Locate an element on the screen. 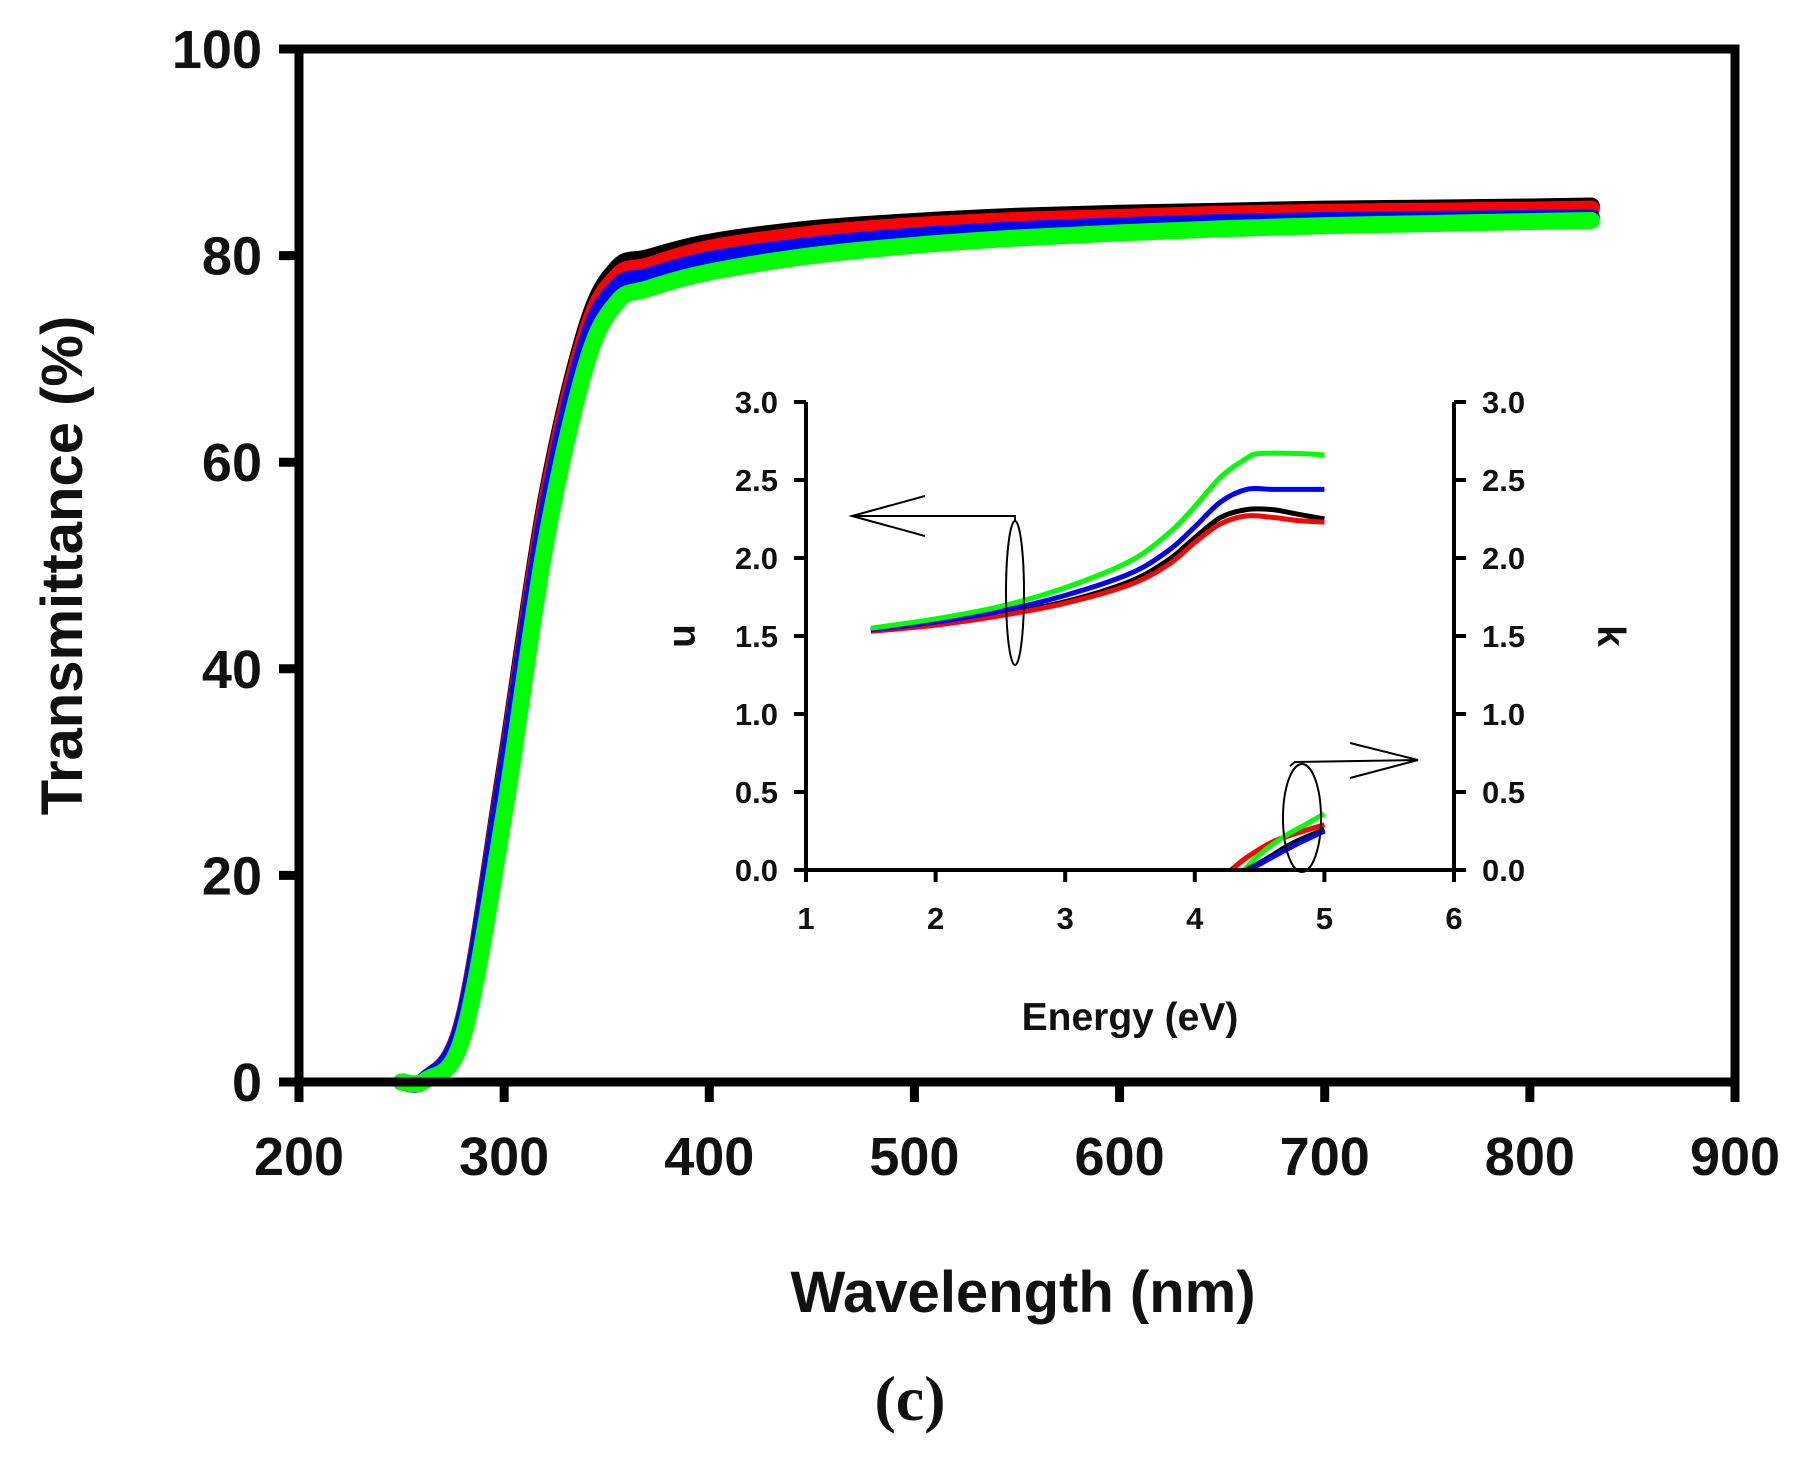  inset-left-tick-label: 0.0 is located at coordinates (756, 870).